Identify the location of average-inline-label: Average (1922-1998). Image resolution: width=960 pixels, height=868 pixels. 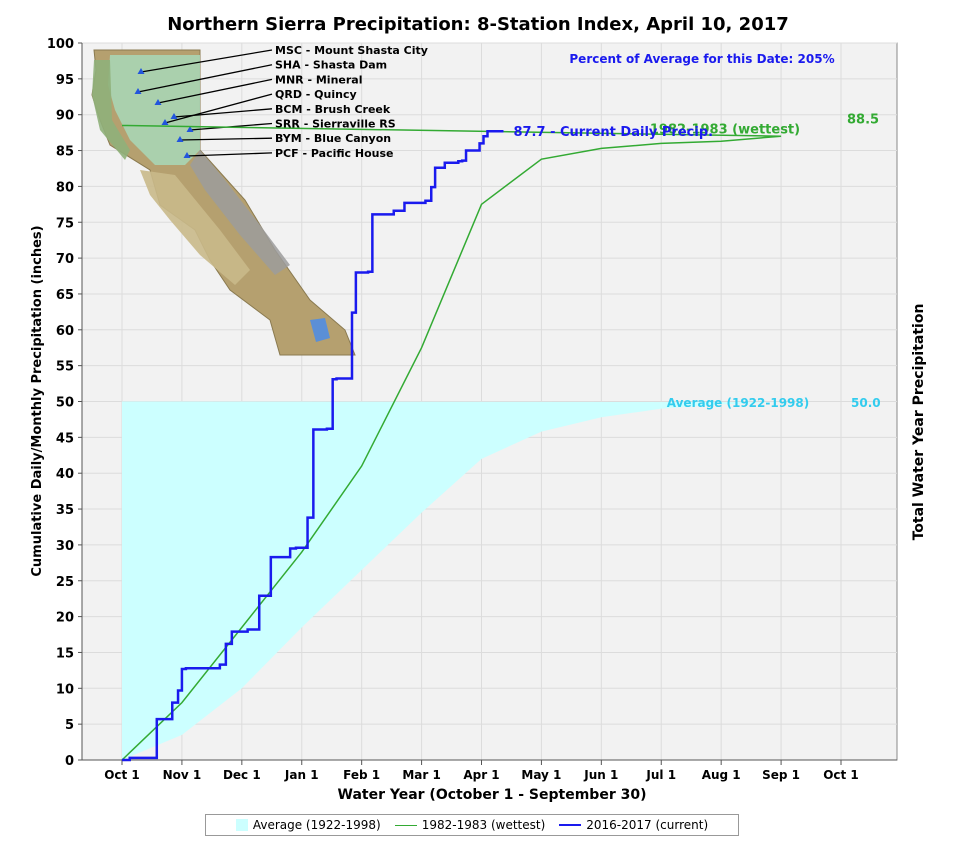
(738, 403).